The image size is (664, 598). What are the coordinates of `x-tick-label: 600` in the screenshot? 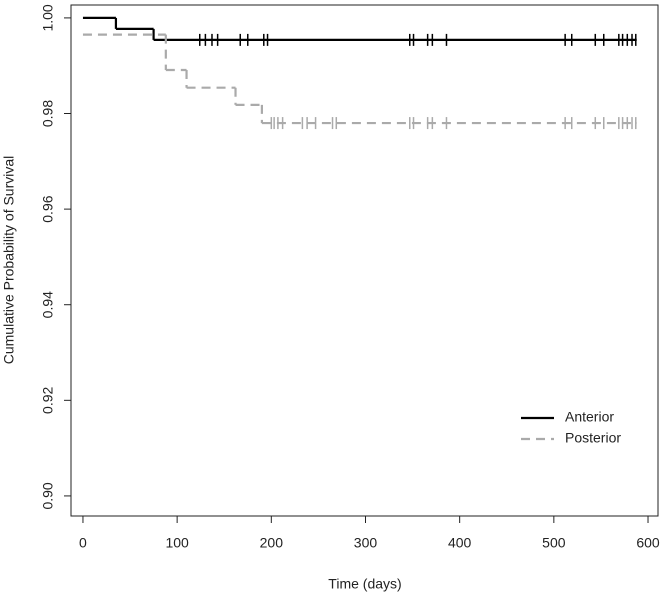 It's located at (648, 543).